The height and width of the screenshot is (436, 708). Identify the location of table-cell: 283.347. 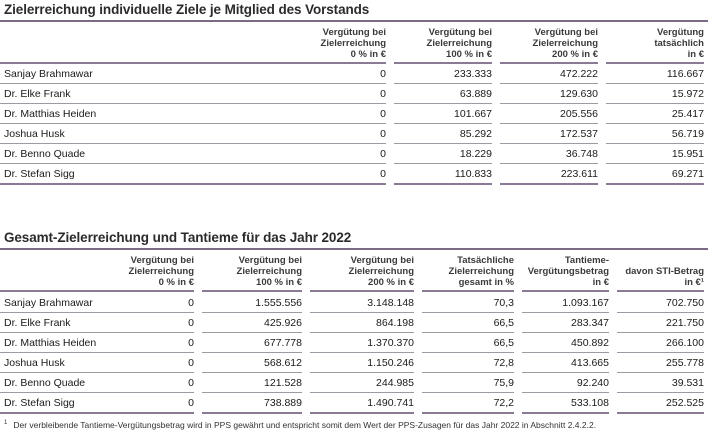
(590, 323).